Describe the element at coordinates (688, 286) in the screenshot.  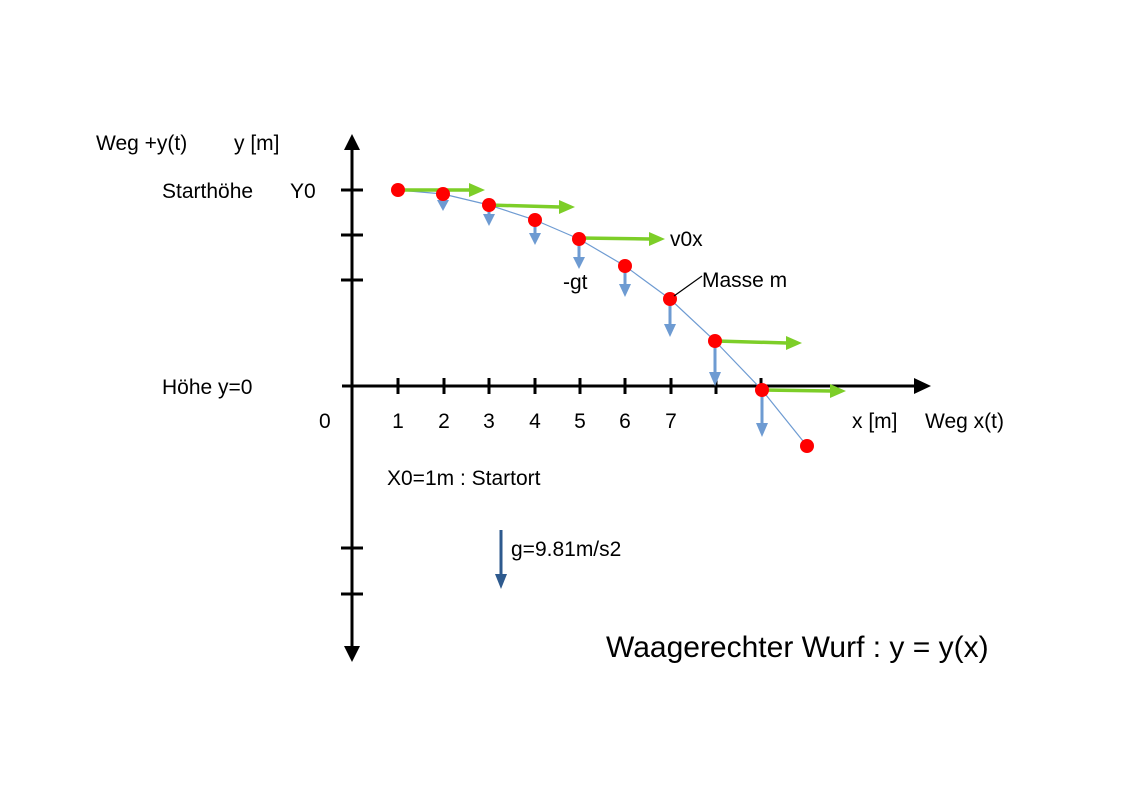
I see `mass-label-leader` at that location.